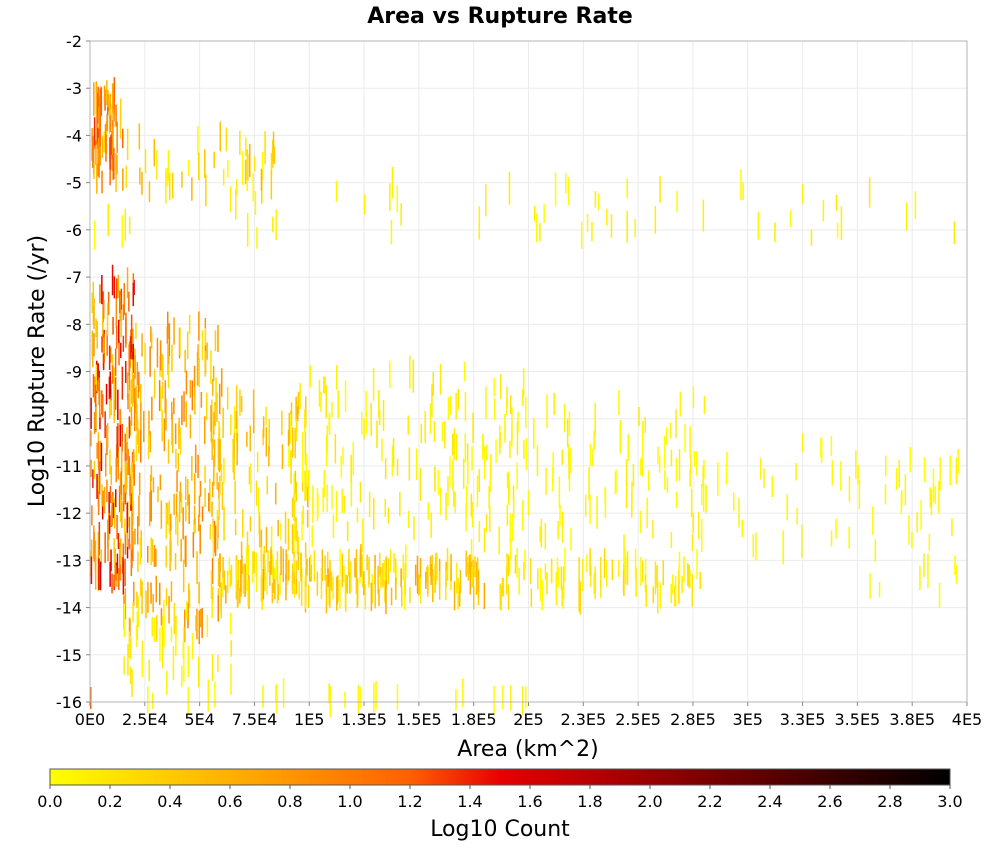 The height and width of the screenshot is (850, 1000). What do you see at coordinates (69, 608) in the screenshot?
I see `y-tick-label: -14` at bounding box center [69, 608].